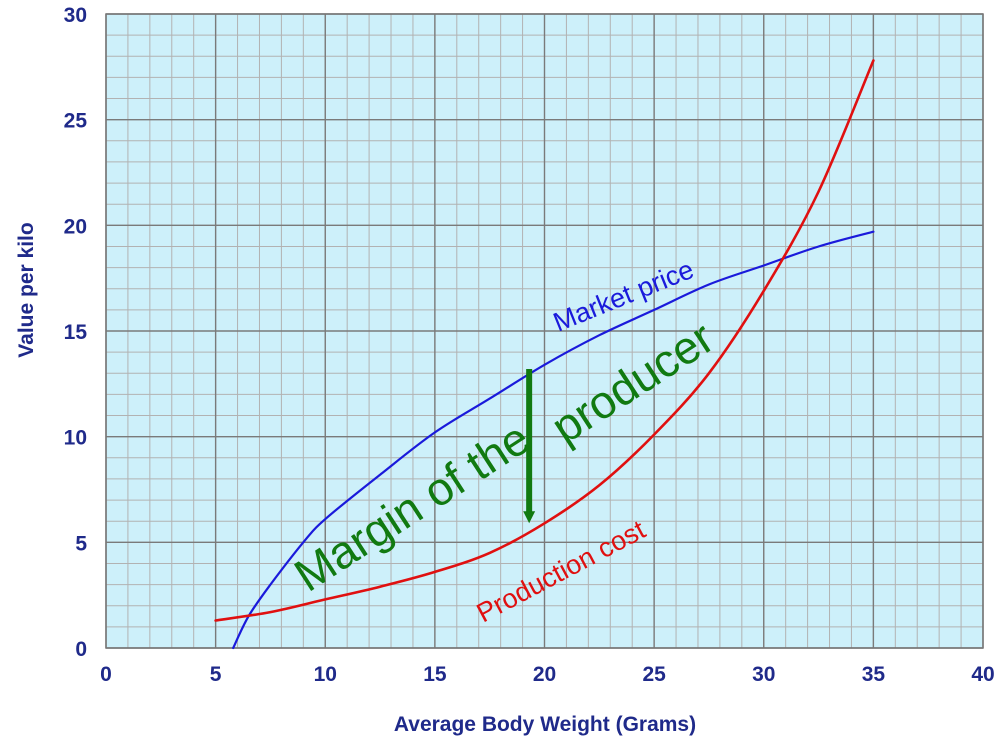 This screenshot has width=1000, height=743. I want to click on x-tick-label: 25, so click(654, 674).